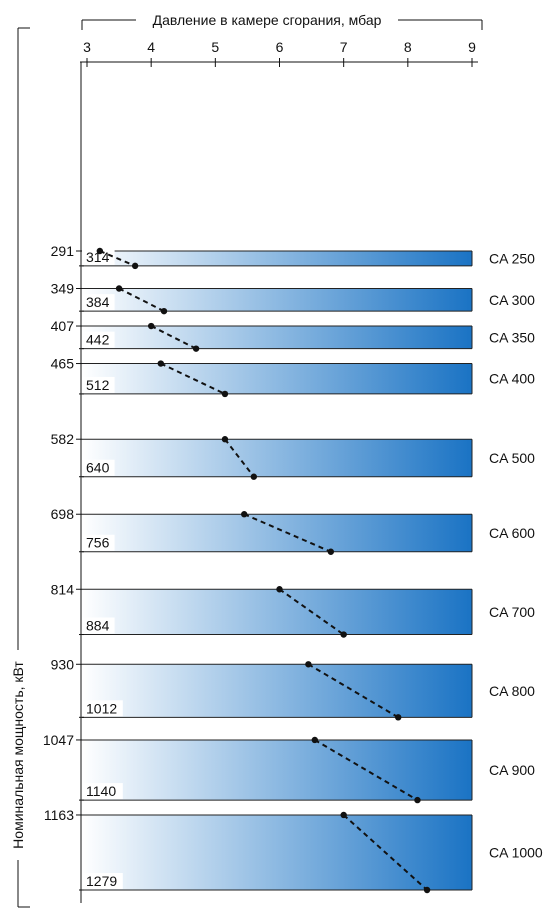 The width and height of the screenshot is (560, 915). I want to click on x-ticks: 3 4 5 6 7 8 9, so click(279, 53).